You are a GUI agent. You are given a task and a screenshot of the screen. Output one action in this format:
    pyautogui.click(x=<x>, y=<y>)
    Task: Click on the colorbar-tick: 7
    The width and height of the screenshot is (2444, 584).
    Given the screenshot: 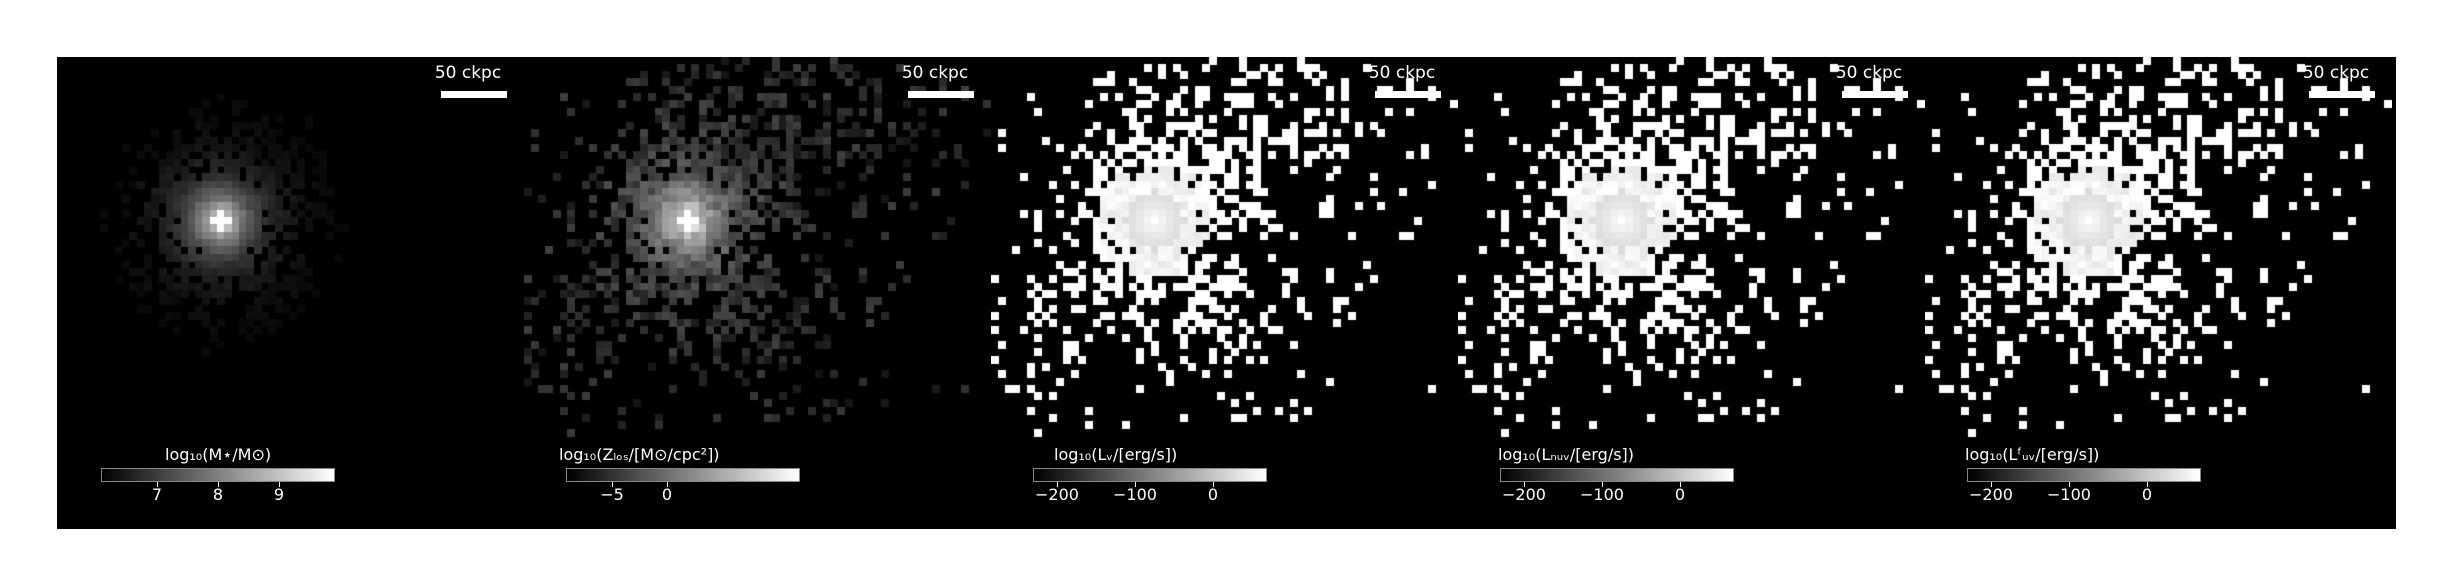 What is the action you would take?
    pyautogui.click(x=157, y=494)
    